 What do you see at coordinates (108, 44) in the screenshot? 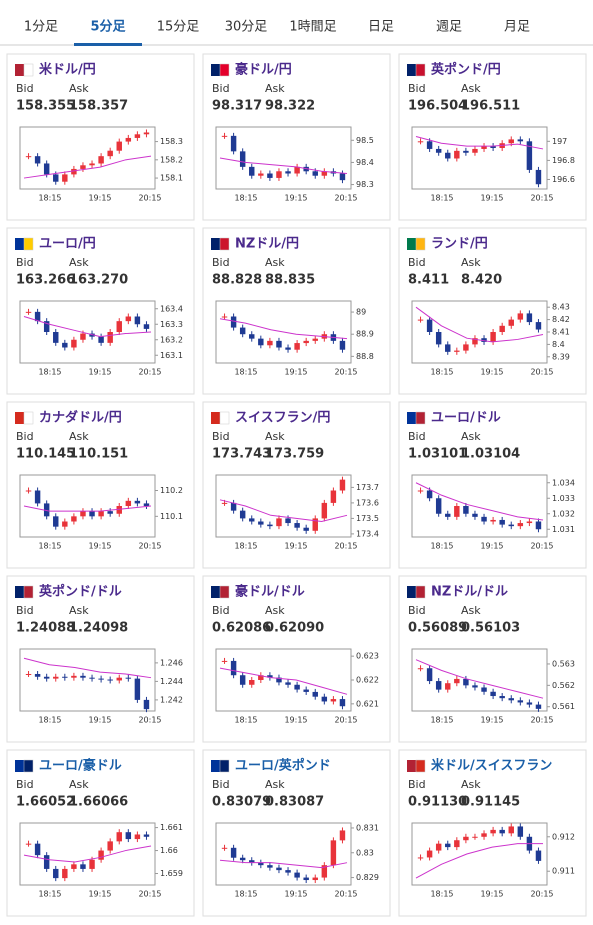
I see `tab-underline` at bounding box center [108, 44].